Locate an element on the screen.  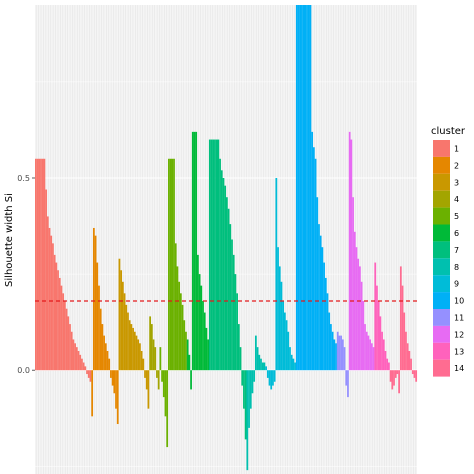
legend-label-2: 2 is located at coordinates (456, 165).